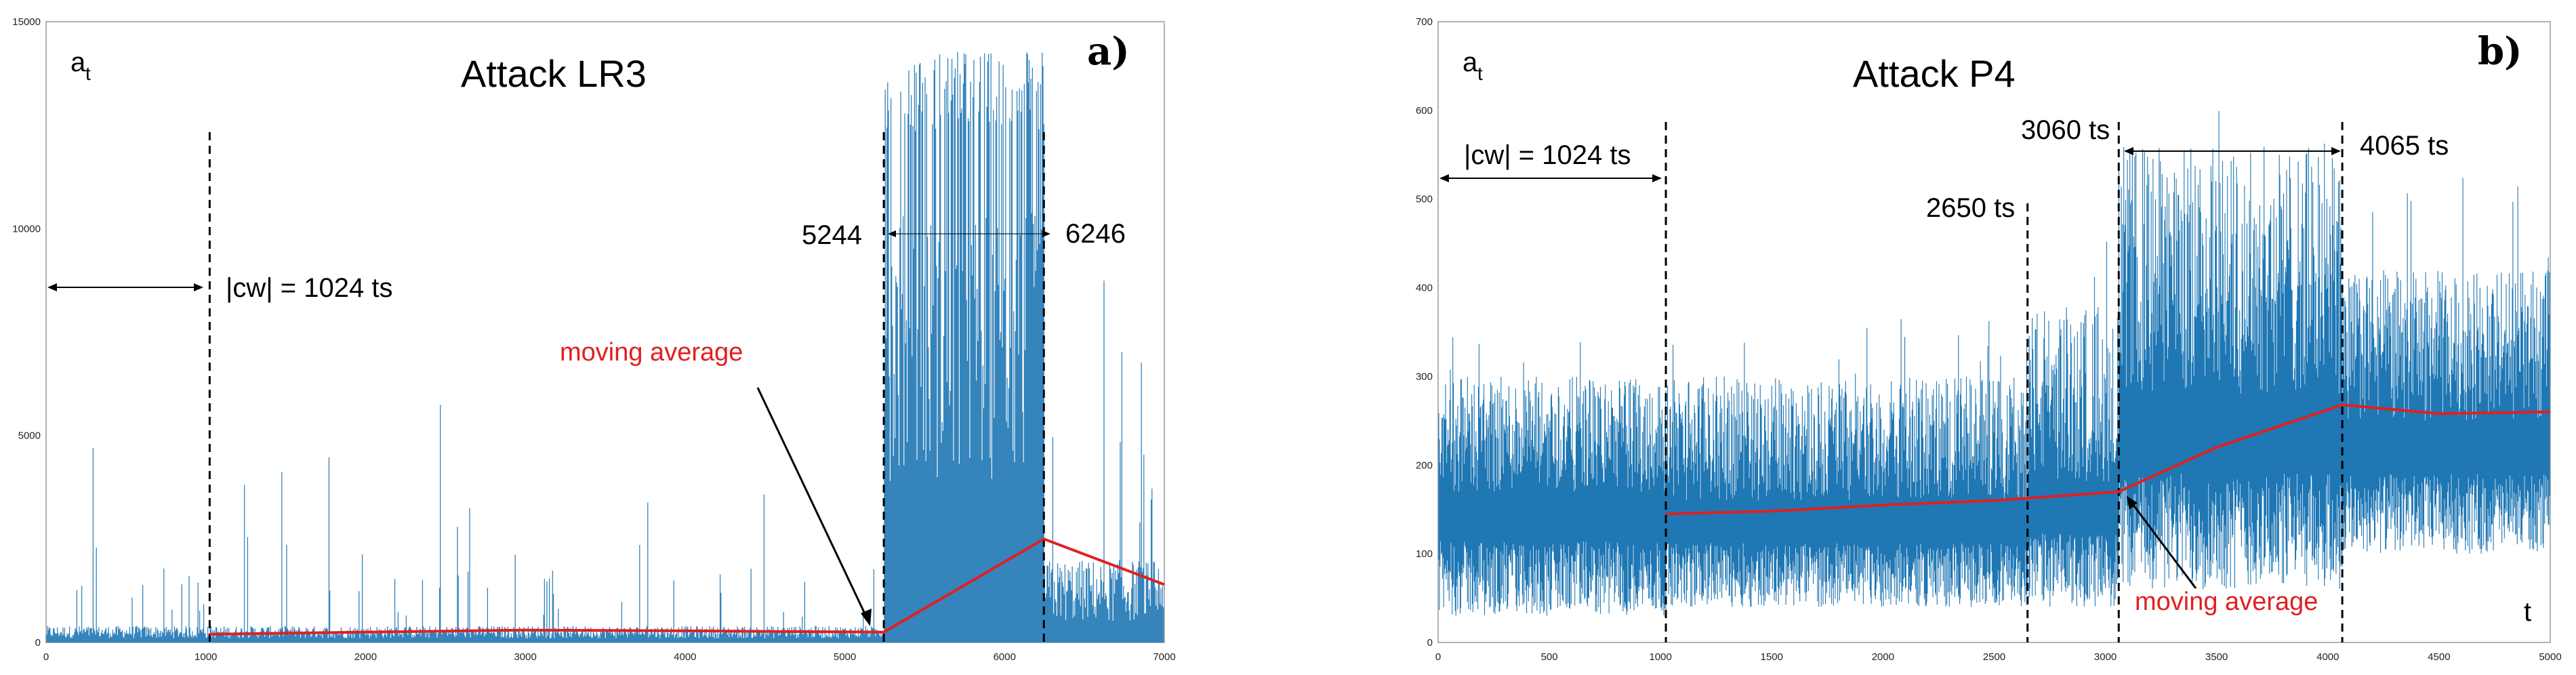 The height and width of the screenshot is (675, 2576). Describe the element at coordinates (309, 288) in the screenshot. I see `cw-label-a: |cw| = 1024 ts` at that location.